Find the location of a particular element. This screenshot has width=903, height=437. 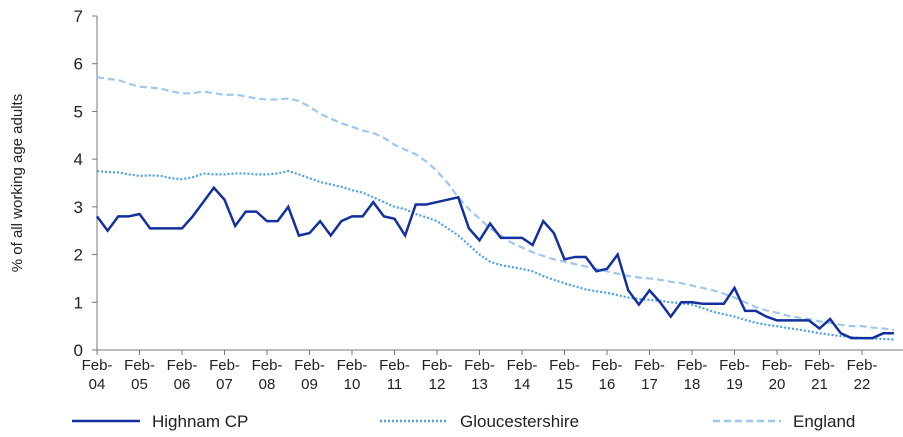

x-tick-label: Feb-07 is located at coordinates (224, 375).